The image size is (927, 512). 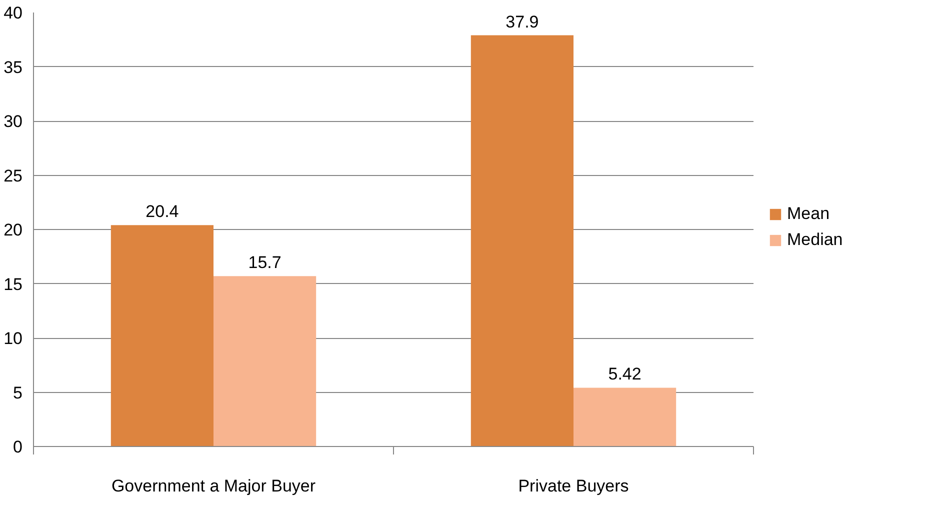 What do you see at coordinates (18, 392) in the screenshot?
I see `y-tick-label: 5` at bounding box center [18, 392].